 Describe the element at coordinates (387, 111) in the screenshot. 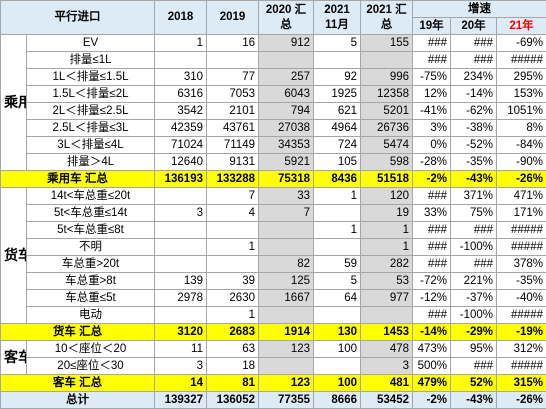

I see `cell-v2021: 5201` at that location.